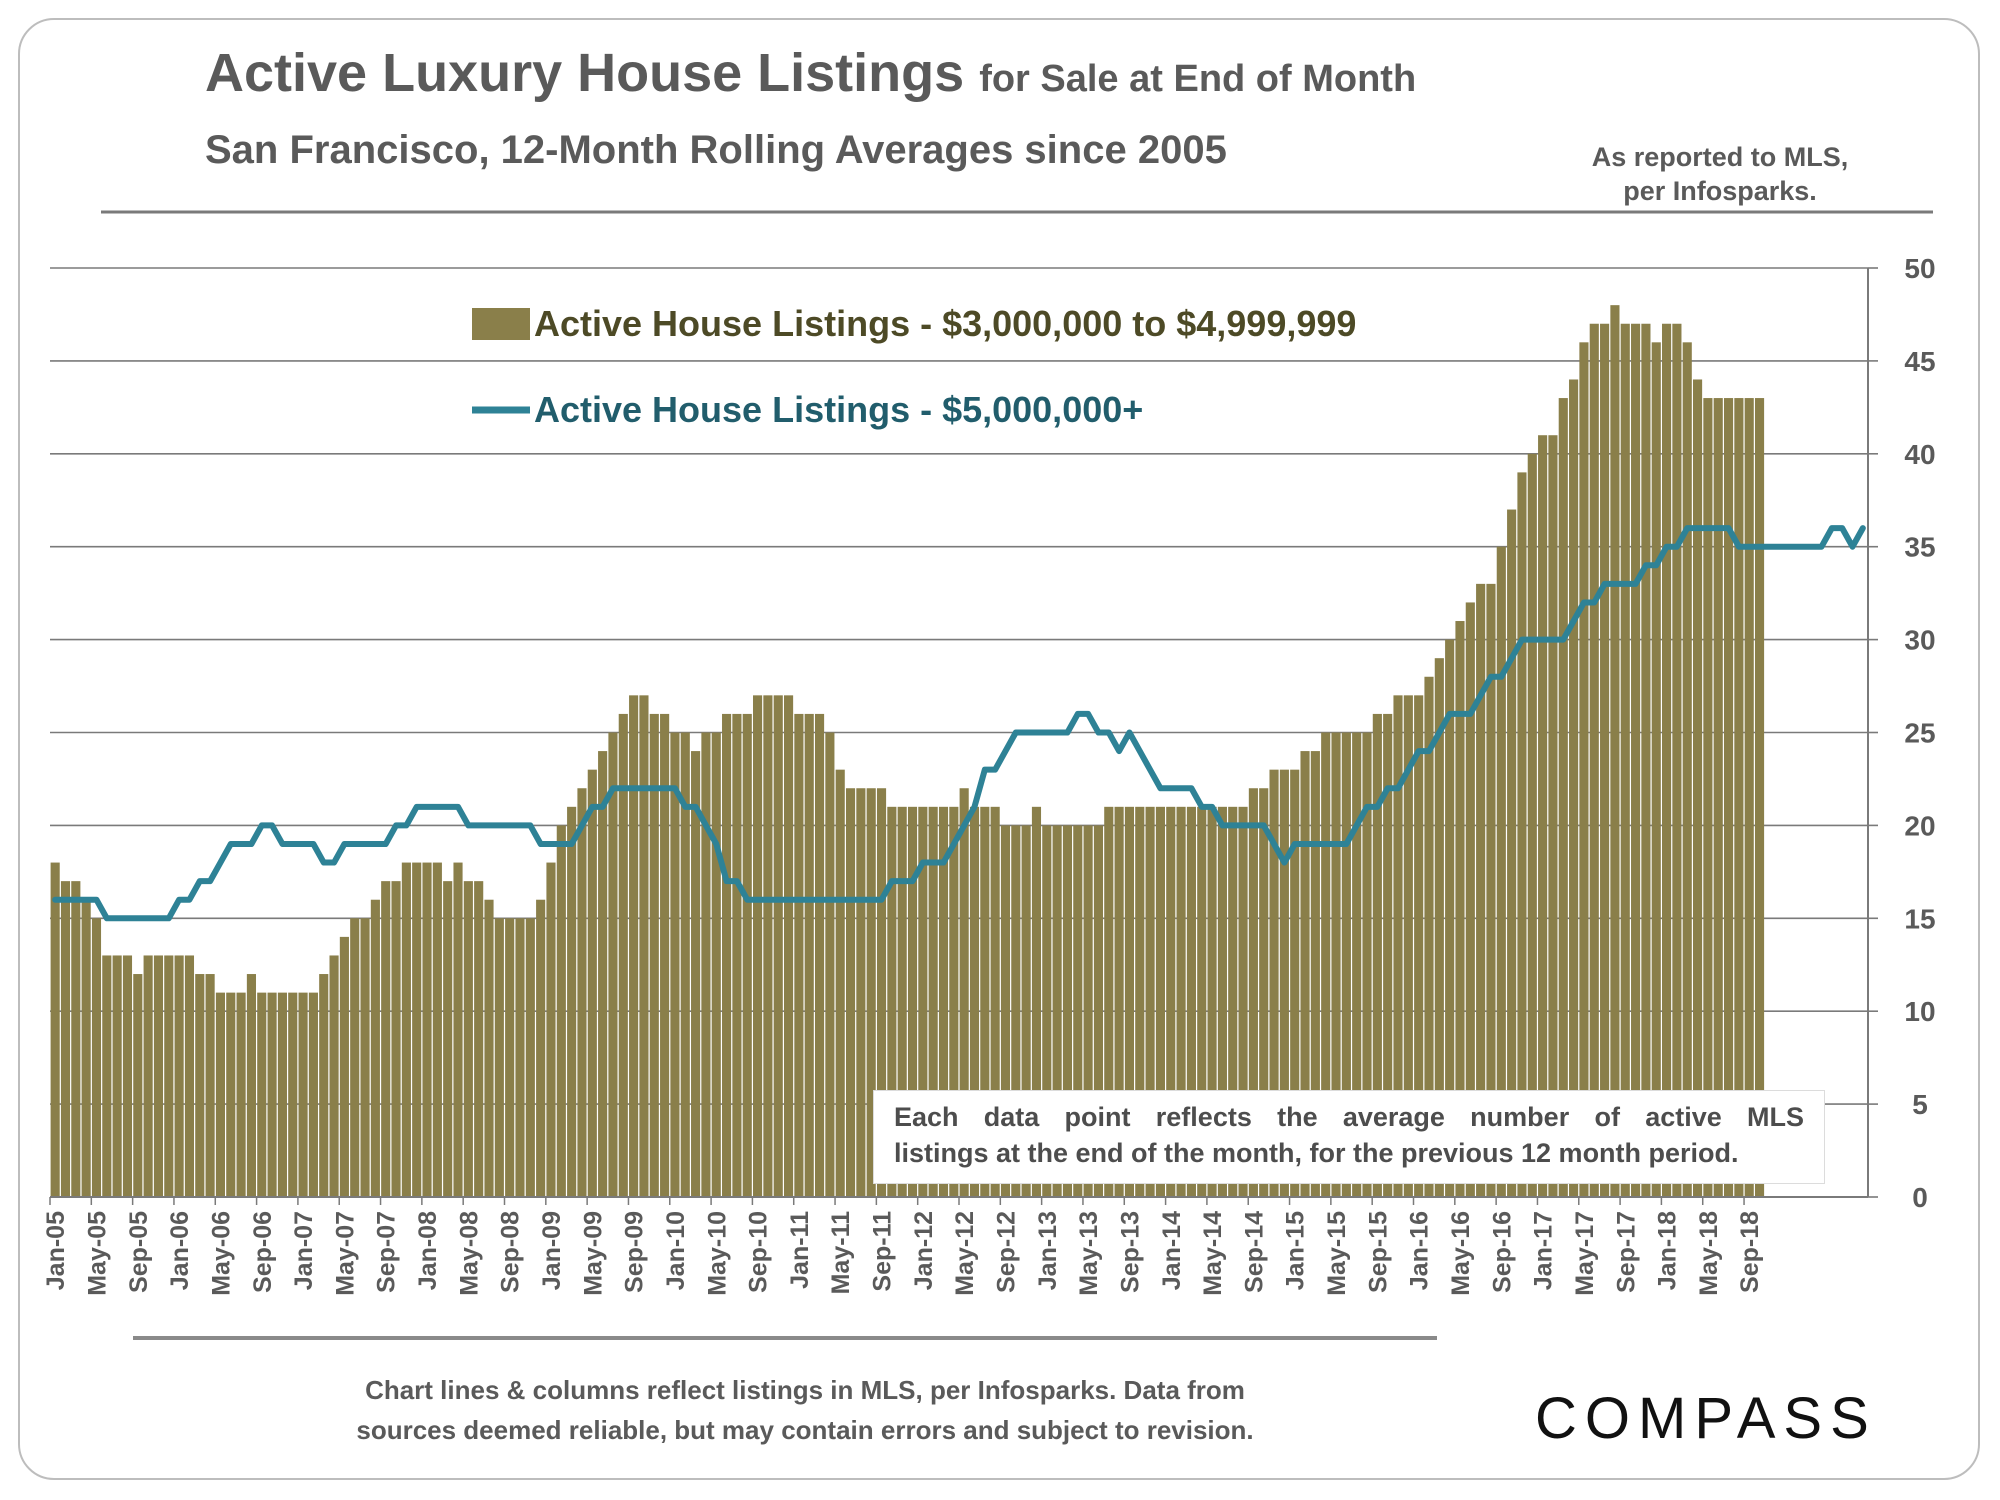 Image resolution: width=2000 pixels, height=1500 pixels. I want to click on x-tick-label: May-16, so click(1461, 1253).